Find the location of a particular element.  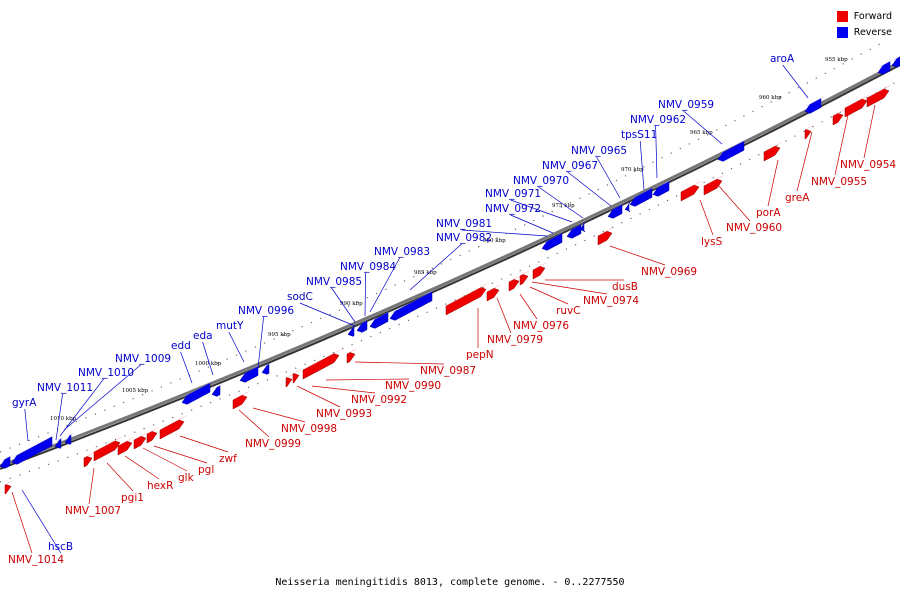

tick-label: 995 kbp is located at coordinates (279, 335).